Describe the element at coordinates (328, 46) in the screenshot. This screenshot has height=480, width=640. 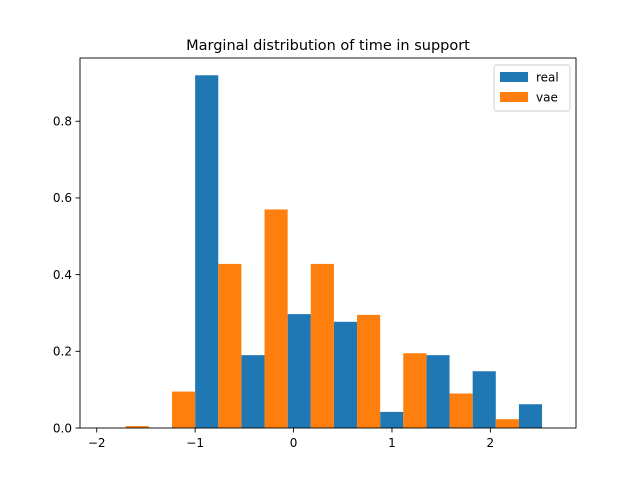
I see `chart-title: Marginal distribution of time in support` at that location.